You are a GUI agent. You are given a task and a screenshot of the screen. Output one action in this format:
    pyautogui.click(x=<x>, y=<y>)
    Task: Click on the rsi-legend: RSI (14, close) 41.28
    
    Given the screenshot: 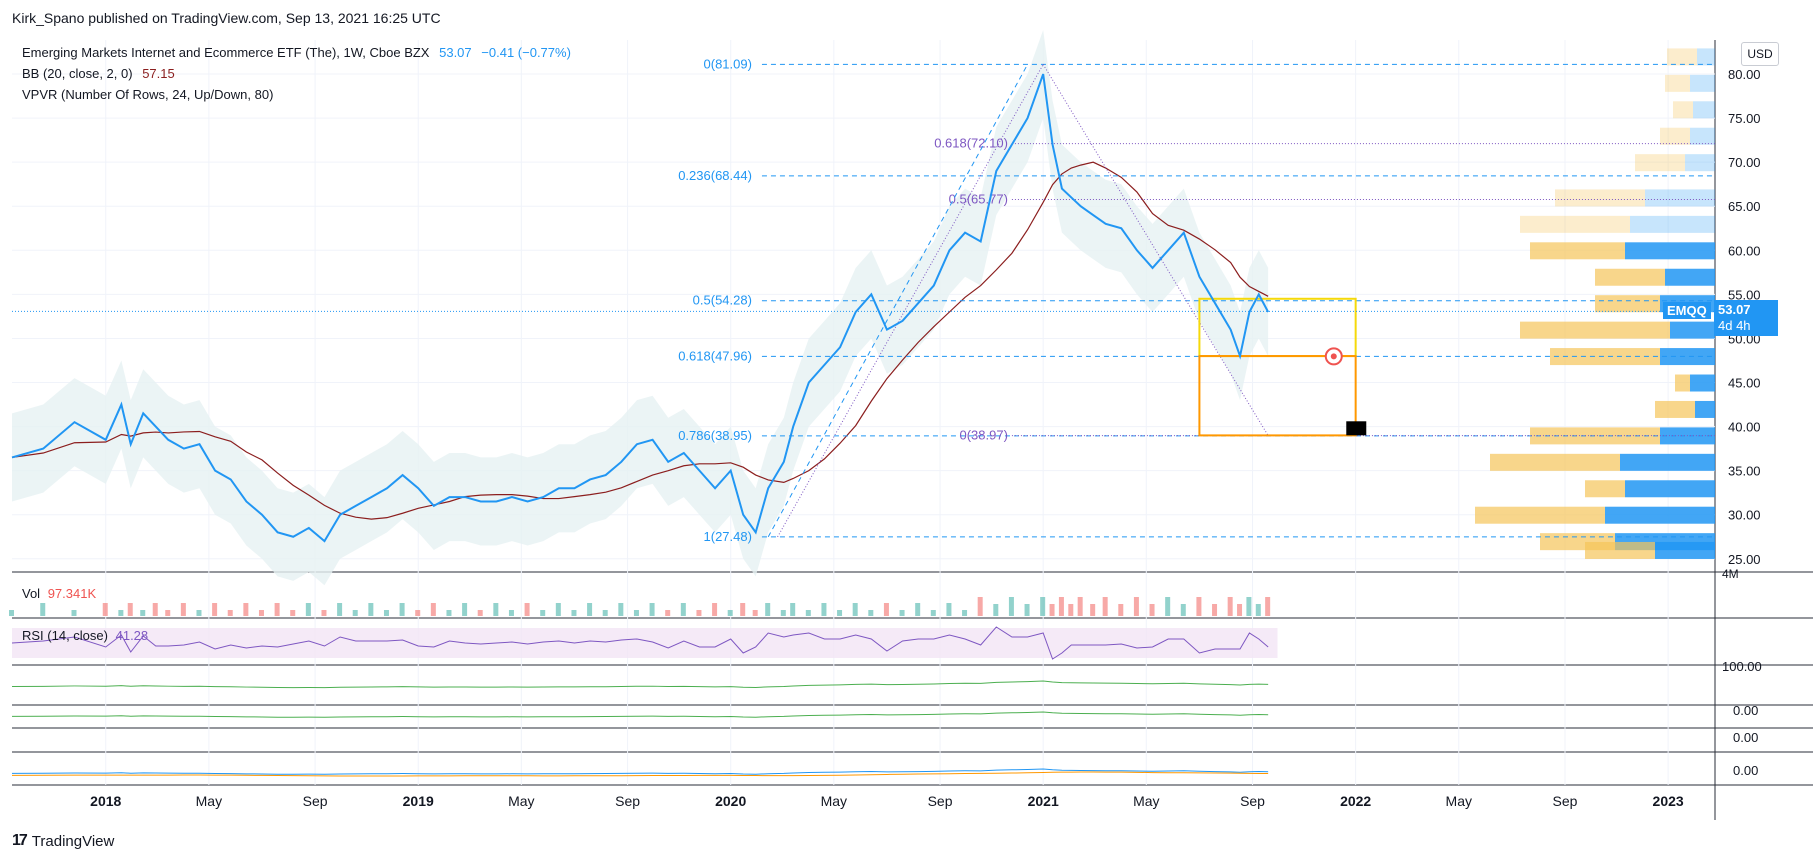 What is the action you would take?
    pyautogui.click(x=85, y=635)
    